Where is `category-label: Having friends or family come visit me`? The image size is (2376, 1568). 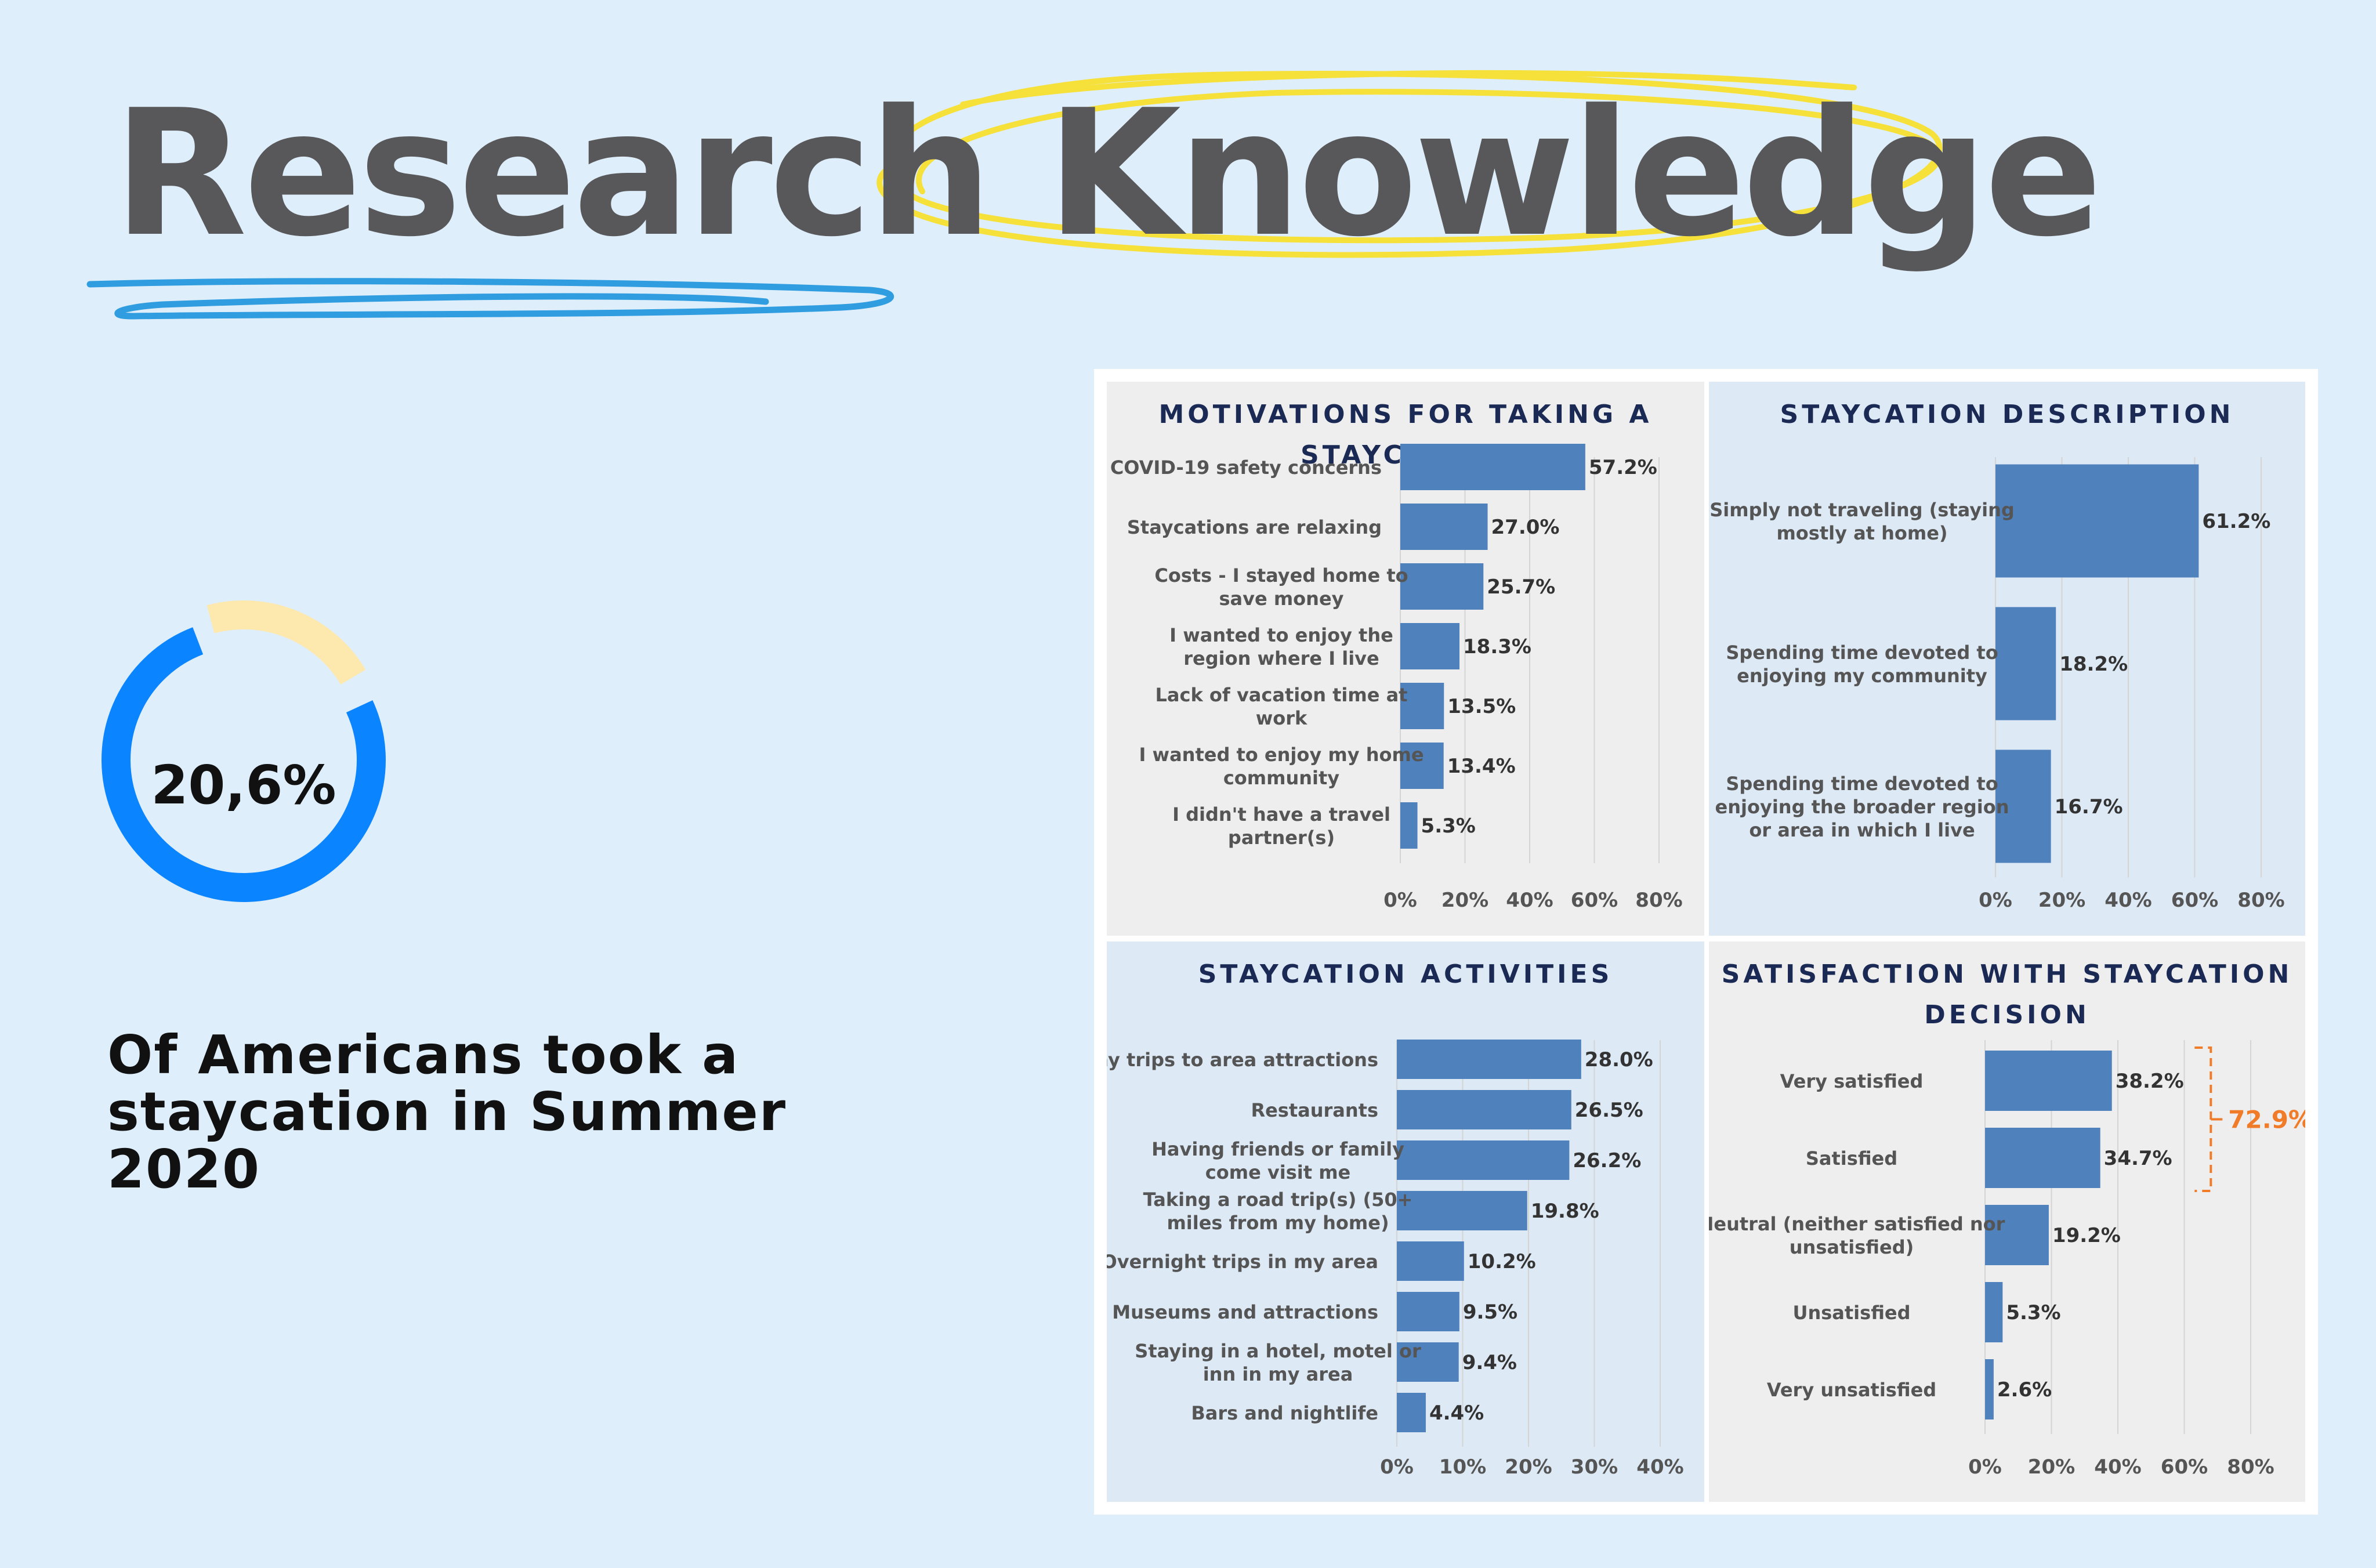 category-label: Having friends or family come visit me is located at coordinates (1277, 1160).